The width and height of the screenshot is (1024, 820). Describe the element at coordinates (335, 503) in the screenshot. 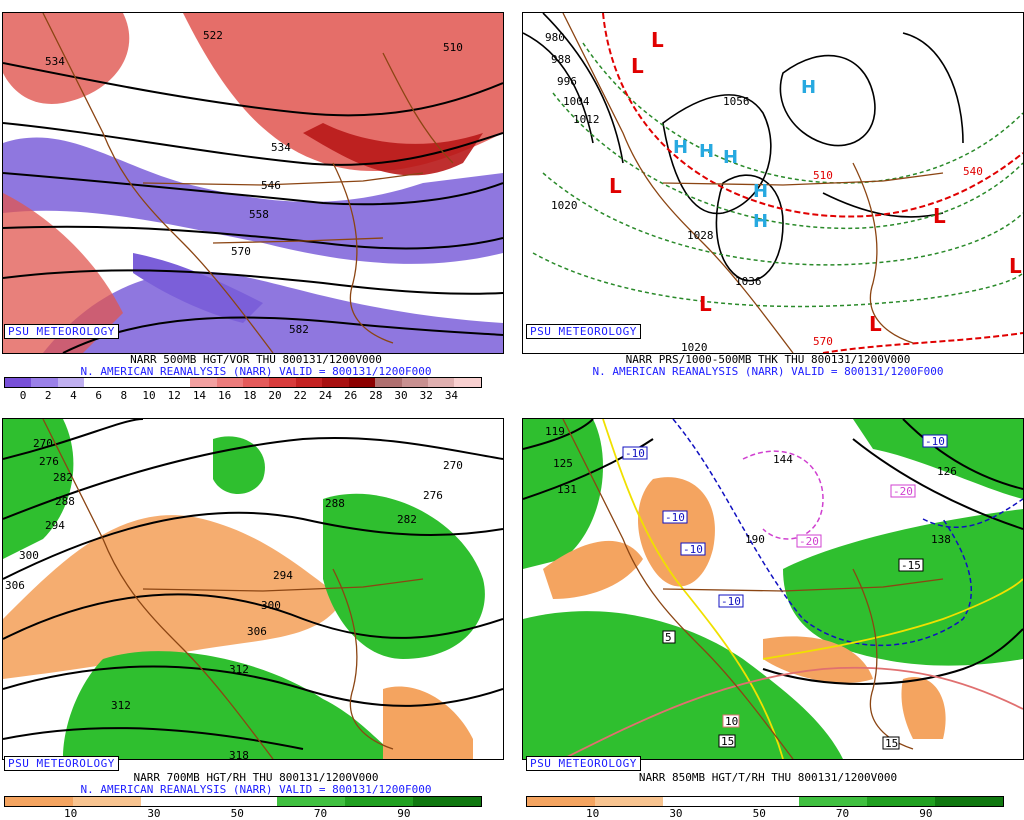

I see `svg-text: 288` at that location.